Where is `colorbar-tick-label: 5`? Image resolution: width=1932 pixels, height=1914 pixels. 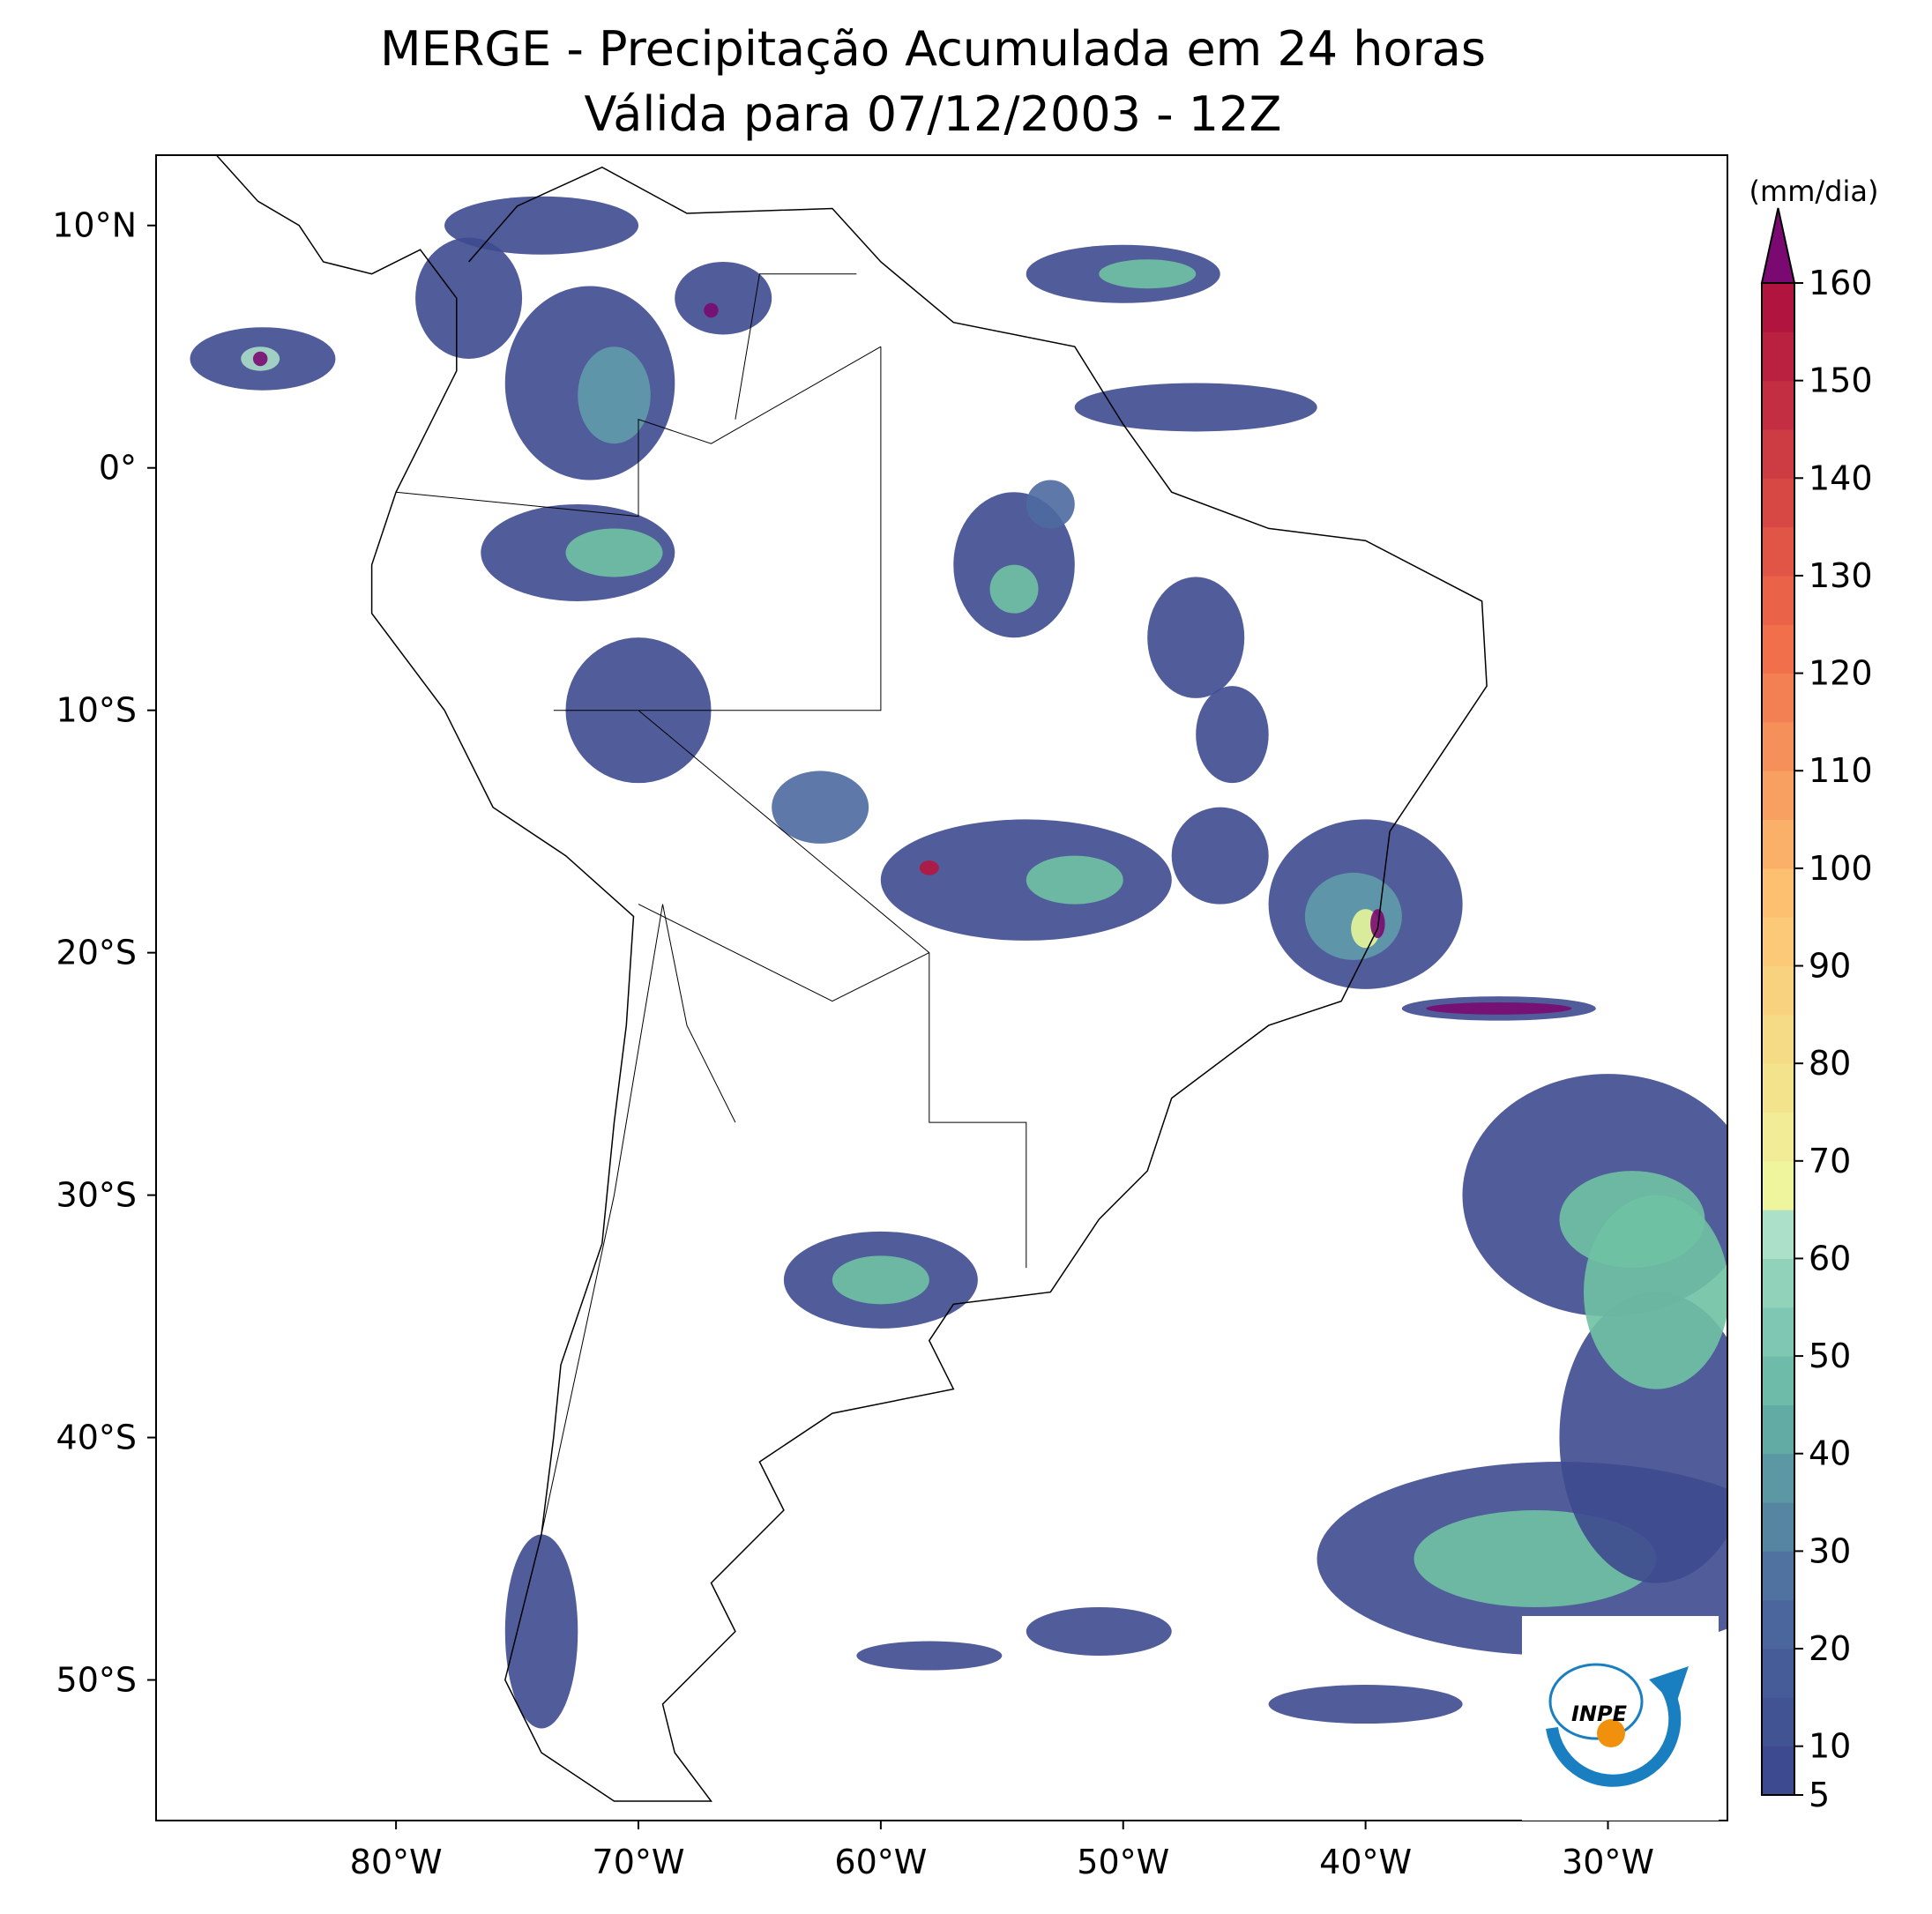 colorbar-tick-label: 5 is located at coordinates (1819, 1795).